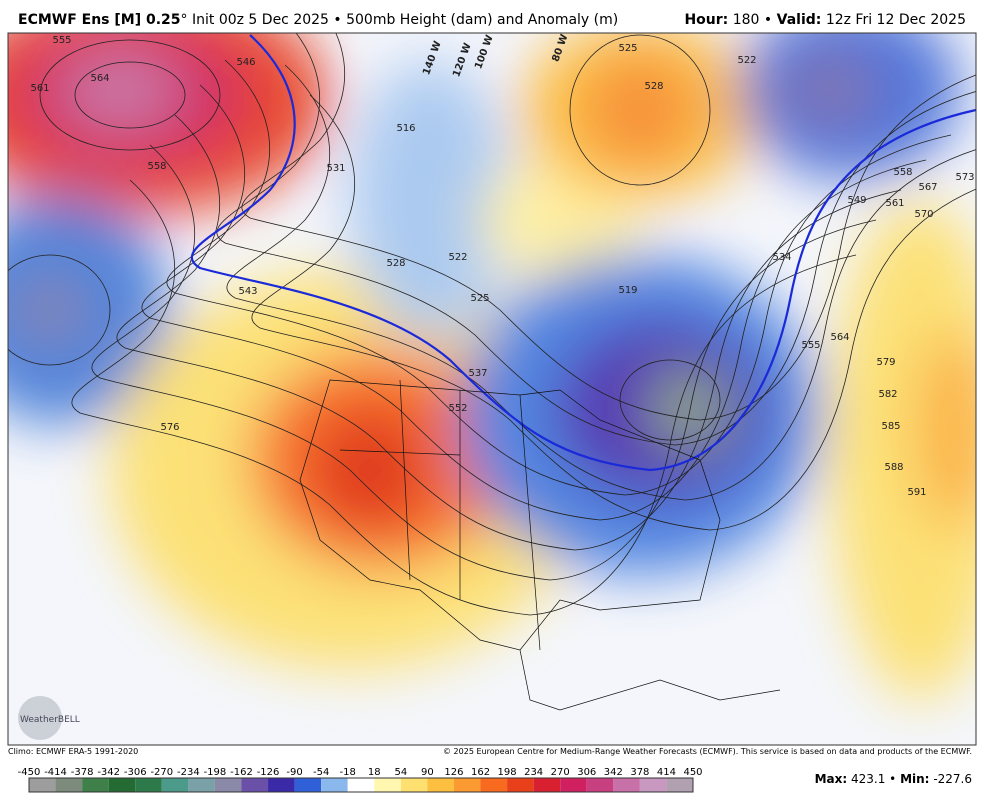 The width and height of the screenshot is (984, 808). What do you see at coordinates (108, 772) in the screenshot?
I see `colorbar-tick-label: -342` at bounding box center [108, 772].